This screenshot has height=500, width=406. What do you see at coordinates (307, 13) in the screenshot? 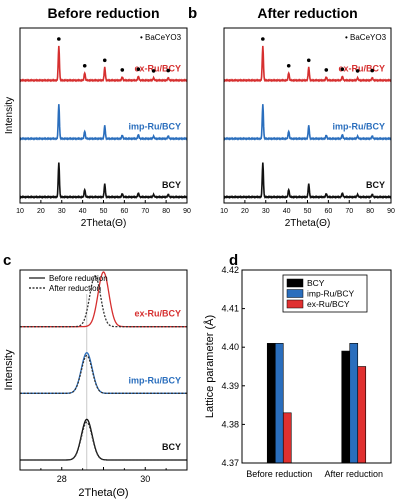
I see `panel-title-b: After reduction` at bounding box center [307, 13].